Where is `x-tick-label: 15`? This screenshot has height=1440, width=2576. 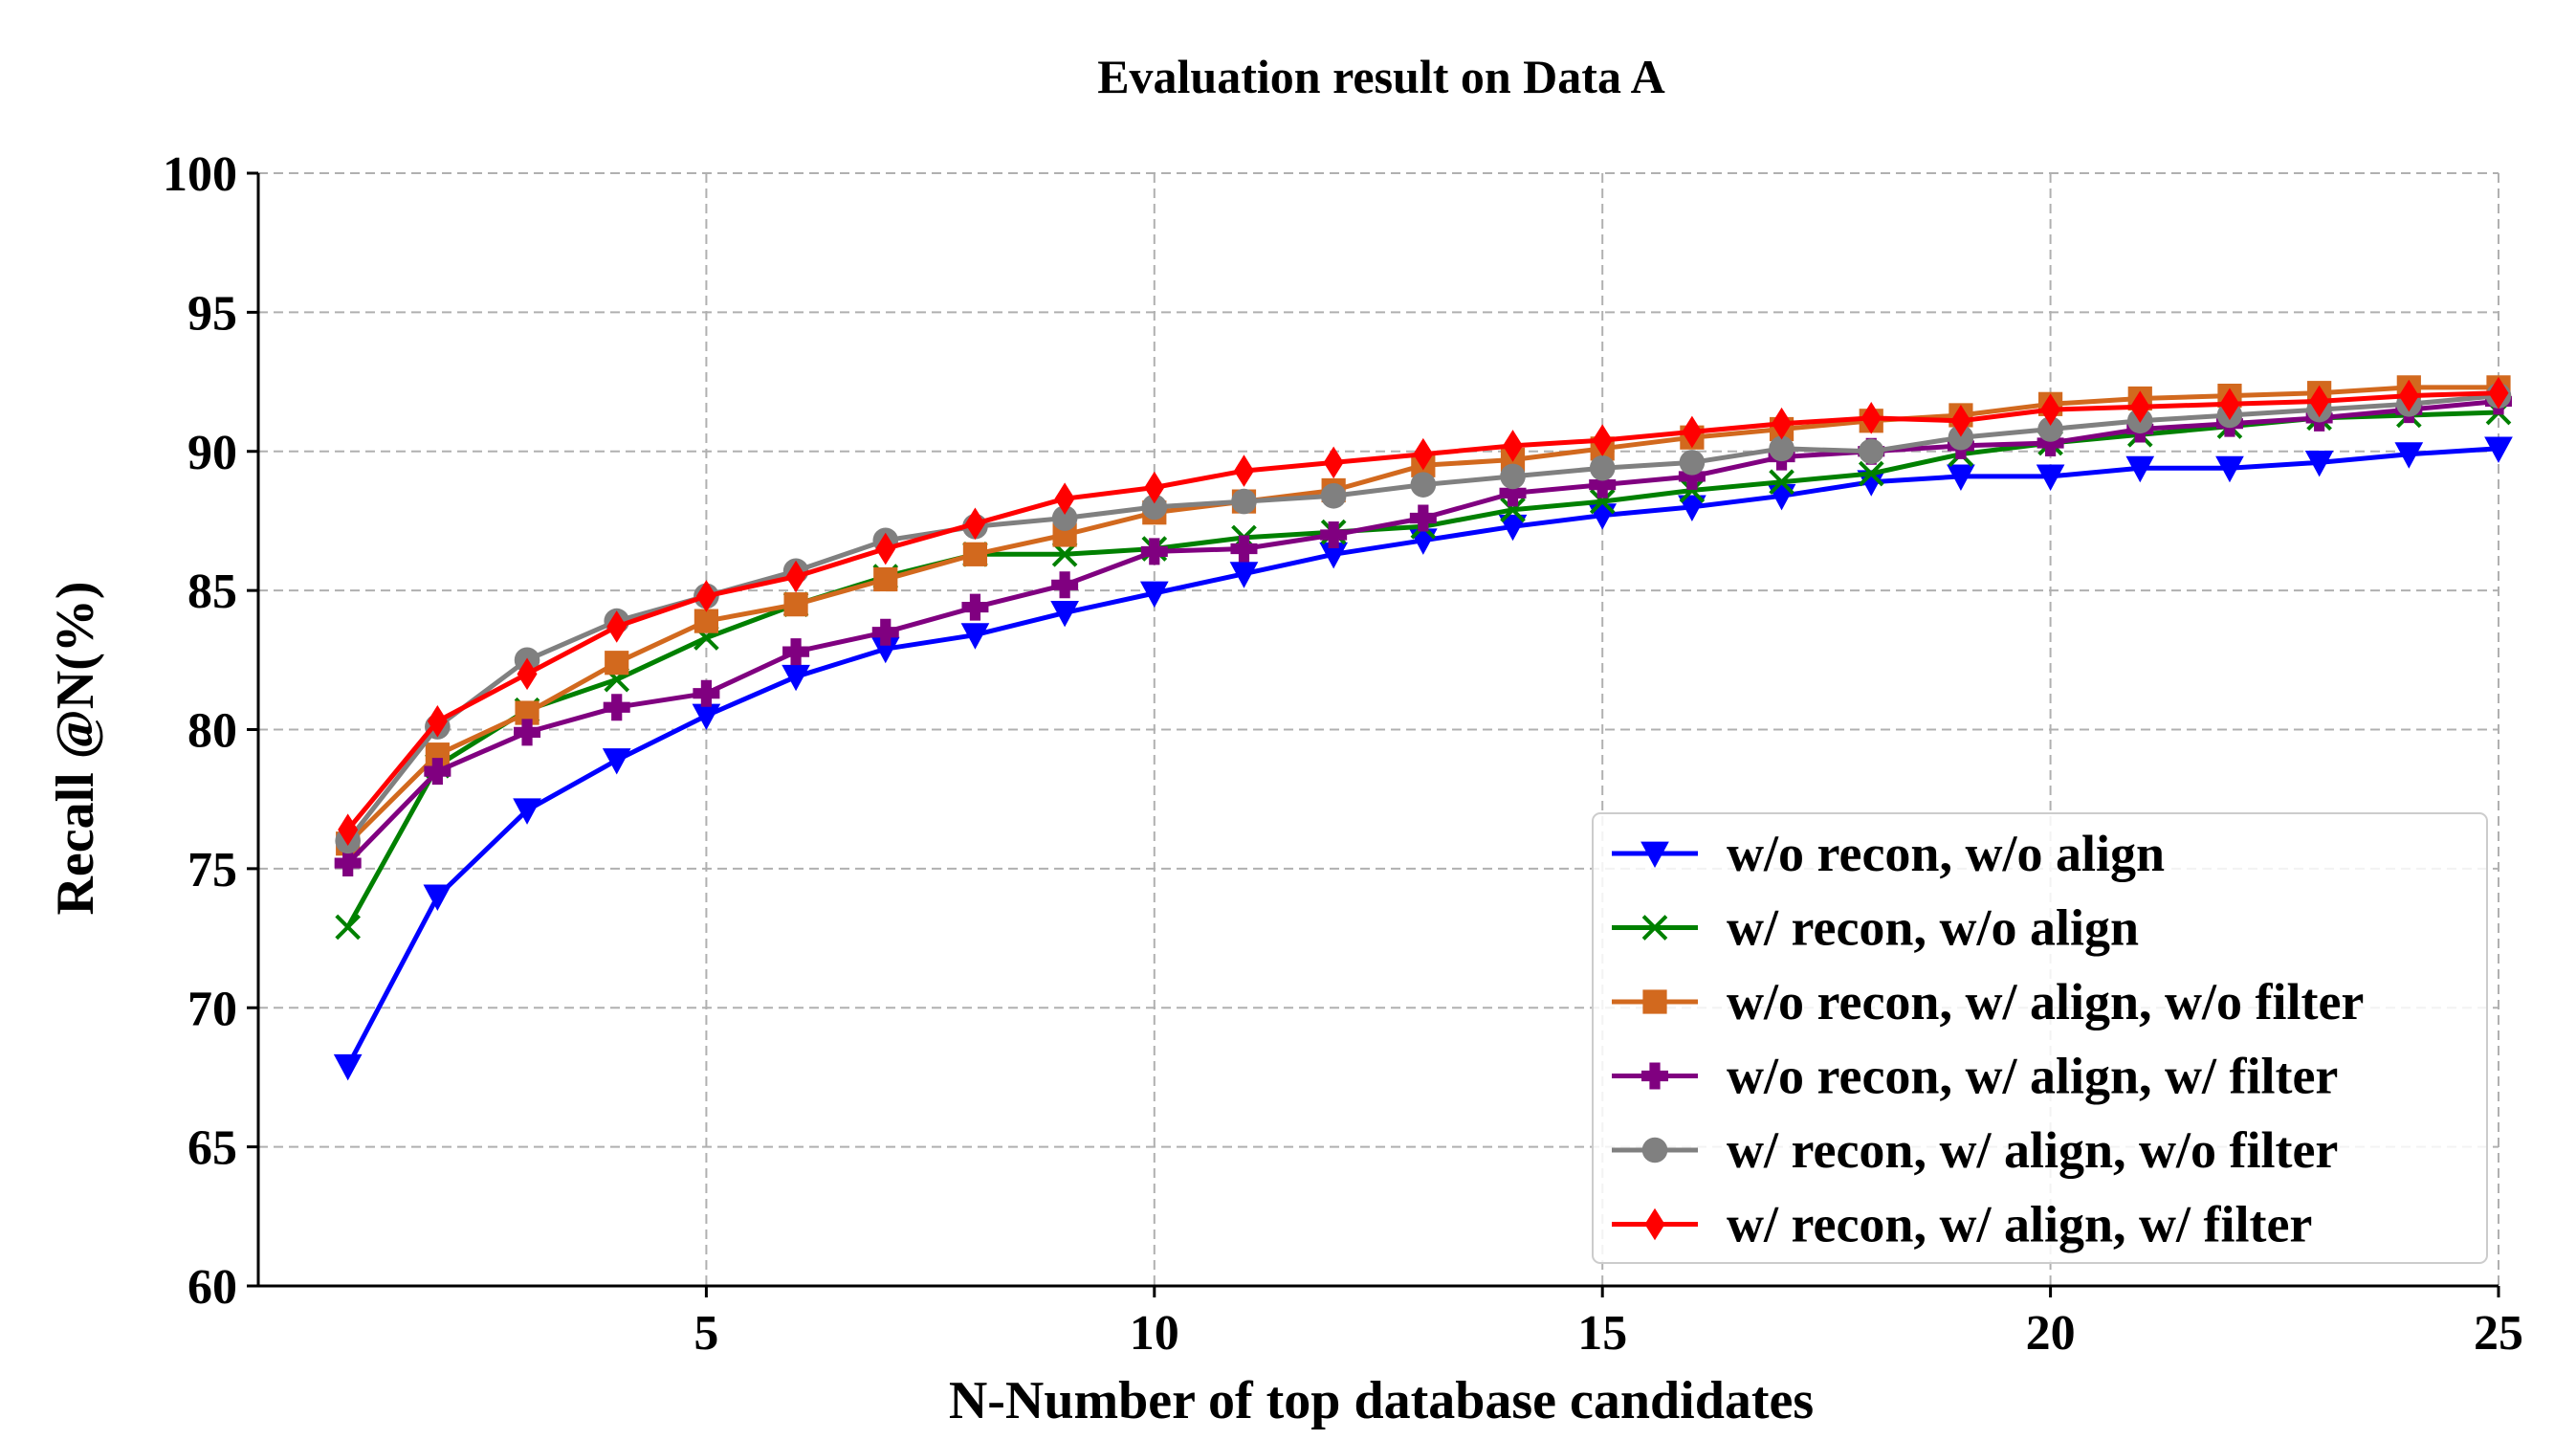 x-tick-label: 15 is located at coordinates (1602, 1333).